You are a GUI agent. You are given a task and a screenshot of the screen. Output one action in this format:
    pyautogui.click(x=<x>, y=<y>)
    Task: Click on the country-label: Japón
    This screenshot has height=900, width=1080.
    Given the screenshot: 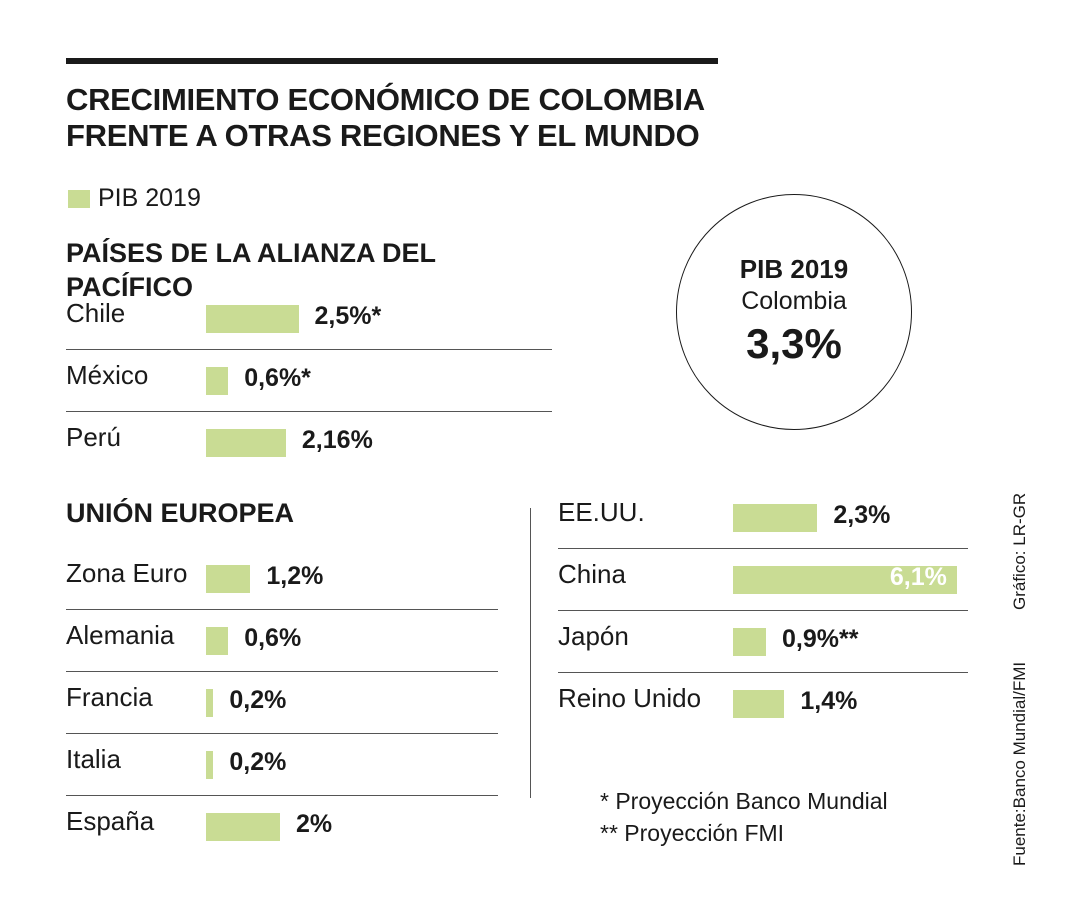 What is the action you would take?
    pyautogui.click(x=593, y=636)
    